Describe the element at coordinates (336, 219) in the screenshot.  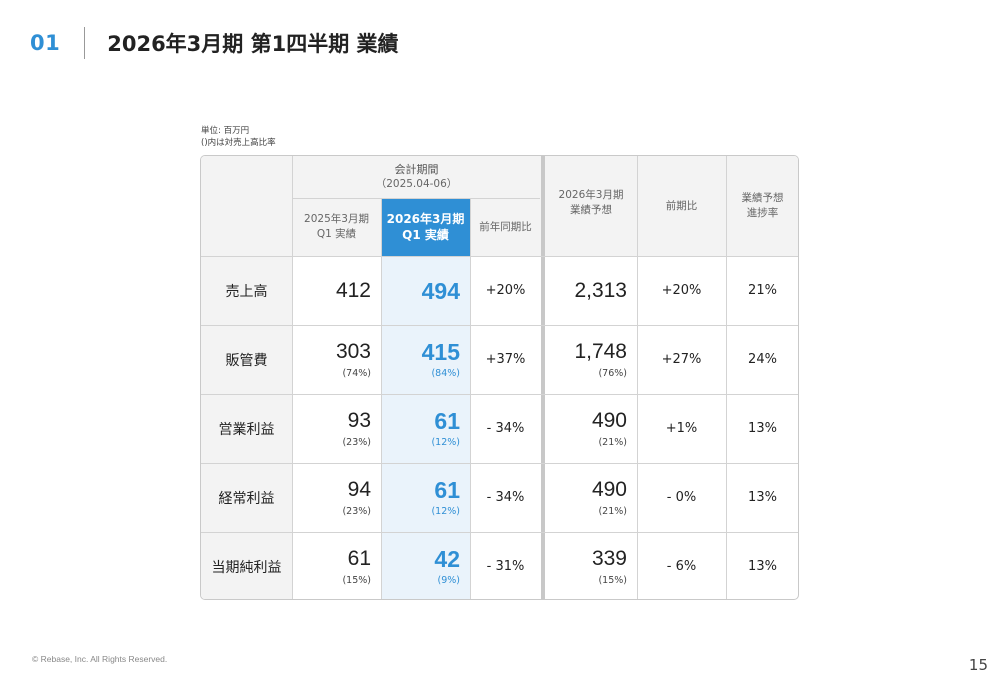
I see `col-prev-q1-line1: 2025年3月期` at that location.